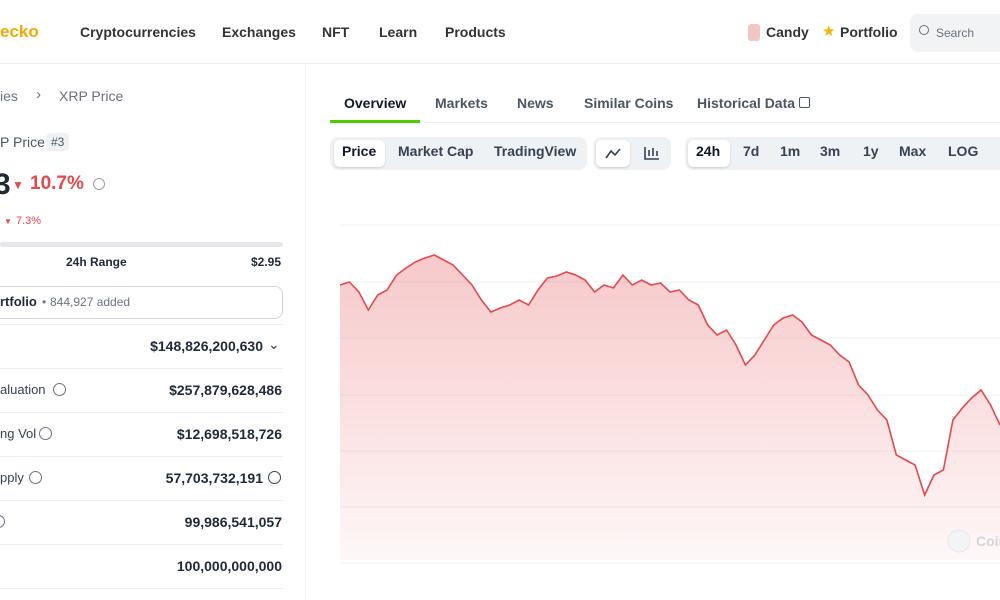 The width and height of the screenshot is (1000, 600). What do you see at coordinates (141, 302) in the screenshot?
I see `portfolio-button` at bounding box center [141, 302].